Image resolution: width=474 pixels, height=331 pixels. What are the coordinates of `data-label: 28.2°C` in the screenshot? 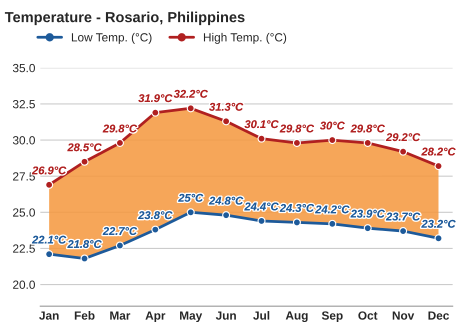 It's located at (438, 152).